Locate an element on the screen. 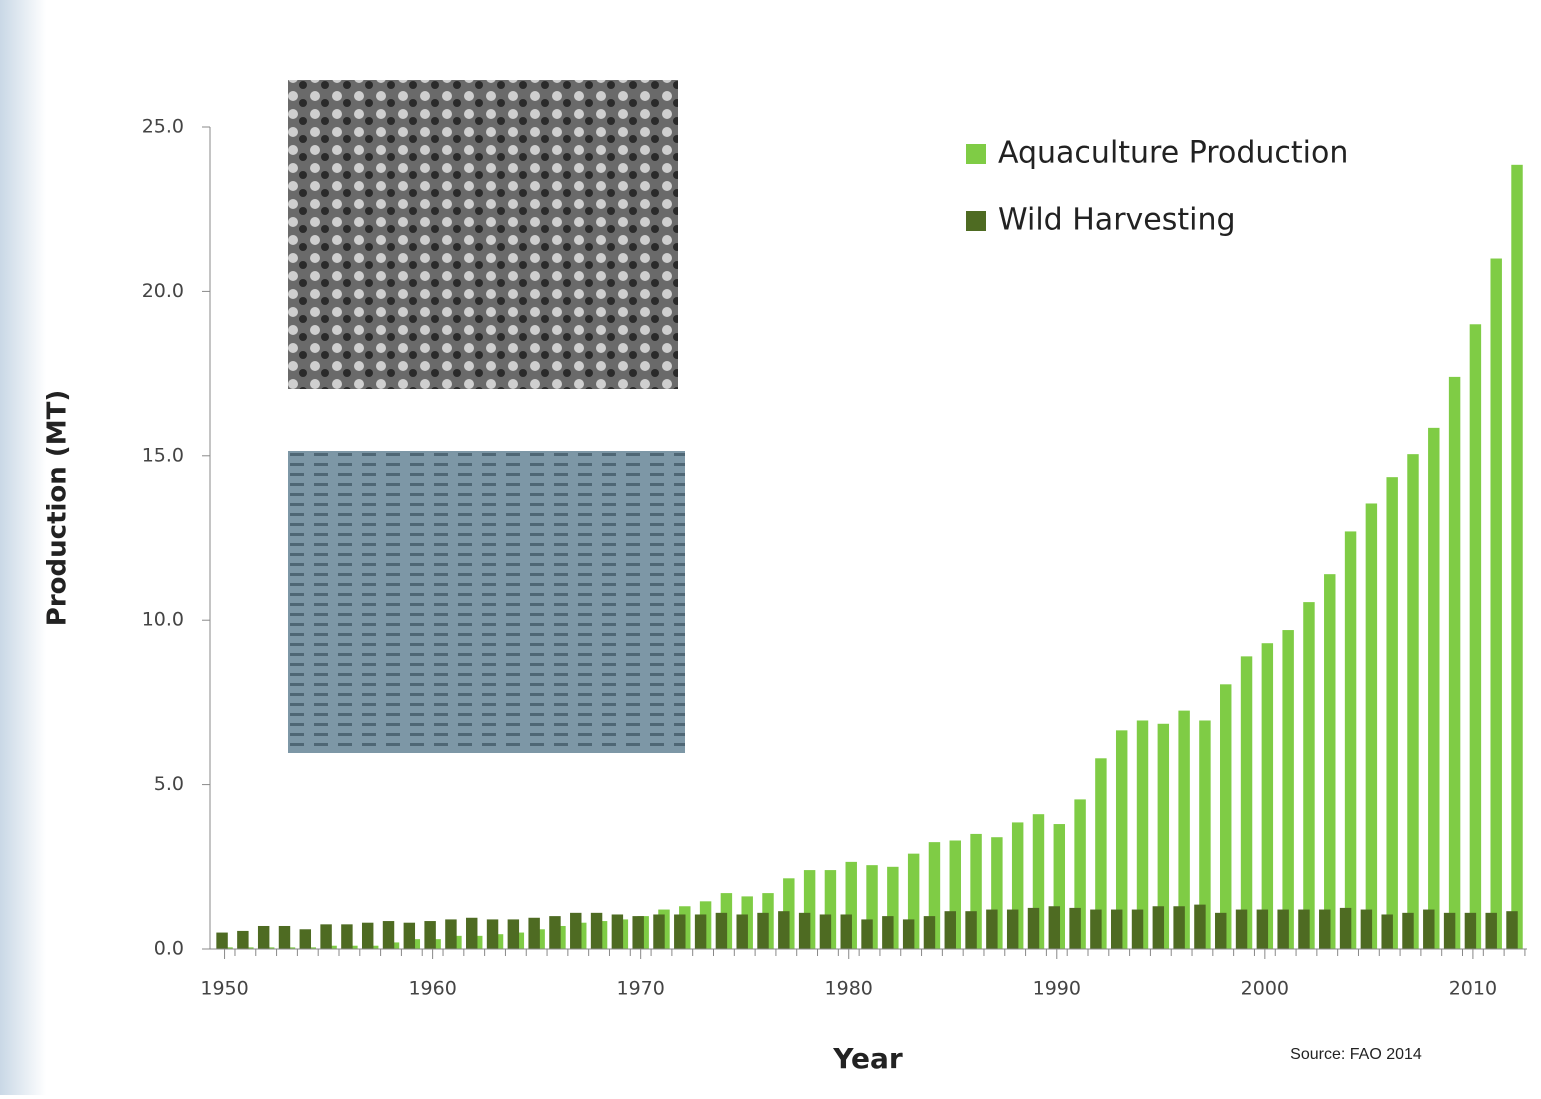 This screenshot has height=1099, width=1541. x-tick-label: 1980 is located at coordinates (849, 989).